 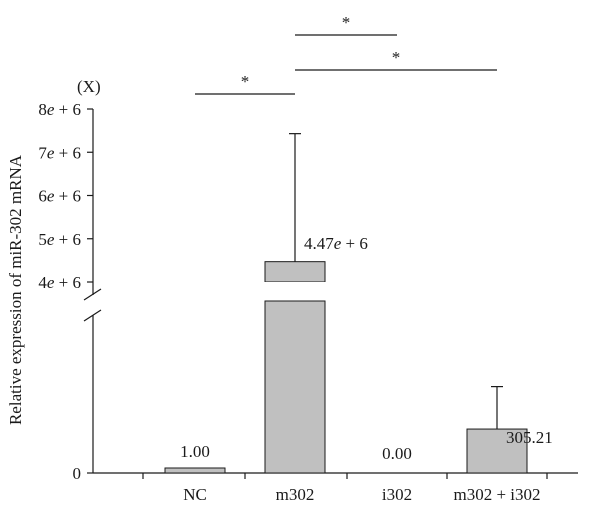 I want to click on data-label: 1.00, so click(x=195, y=451).